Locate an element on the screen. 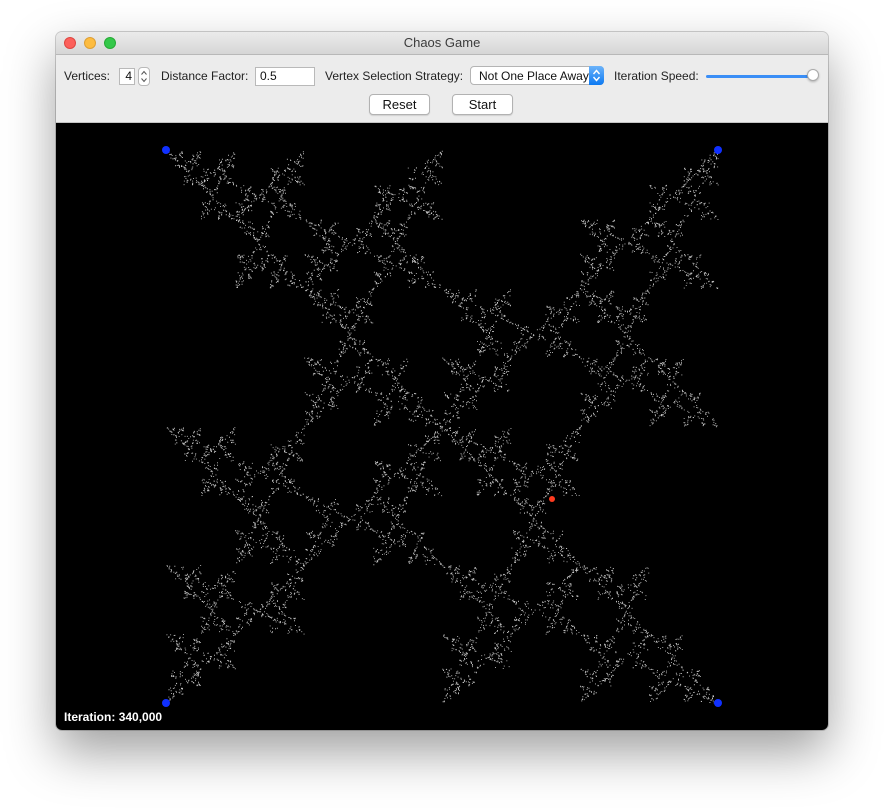  start-button: Start is located at coordinates (482, 104).